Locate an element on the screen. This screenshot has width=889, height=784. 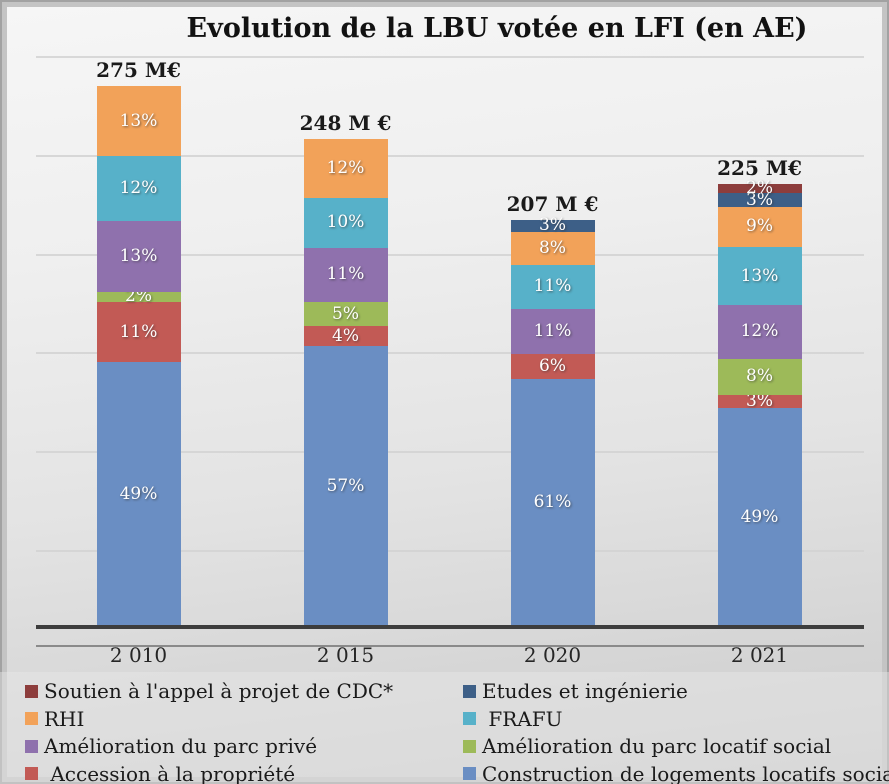
bar-segment-frafu: 13% is located at coordinates (759, 276).